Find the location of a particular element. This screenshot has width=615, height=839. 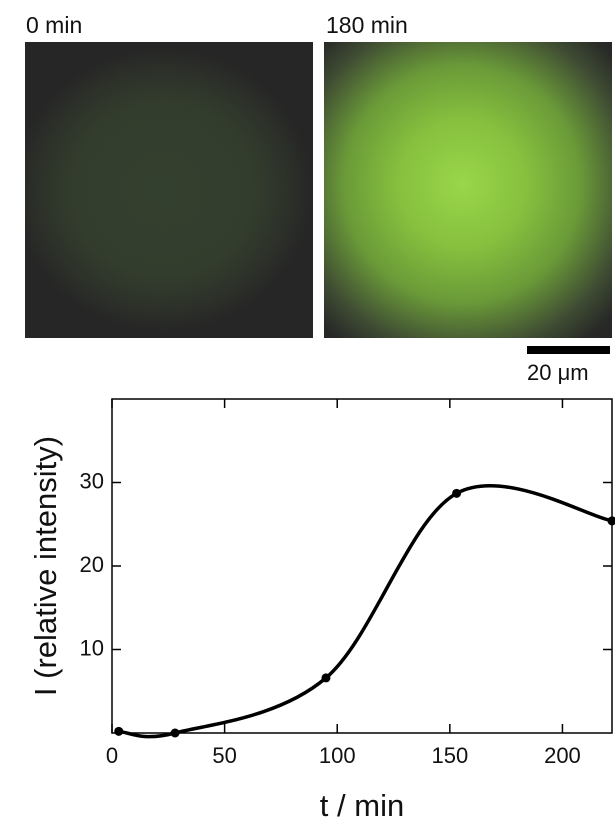

x-tick-label: 150 is located at coordinates (449, 755).